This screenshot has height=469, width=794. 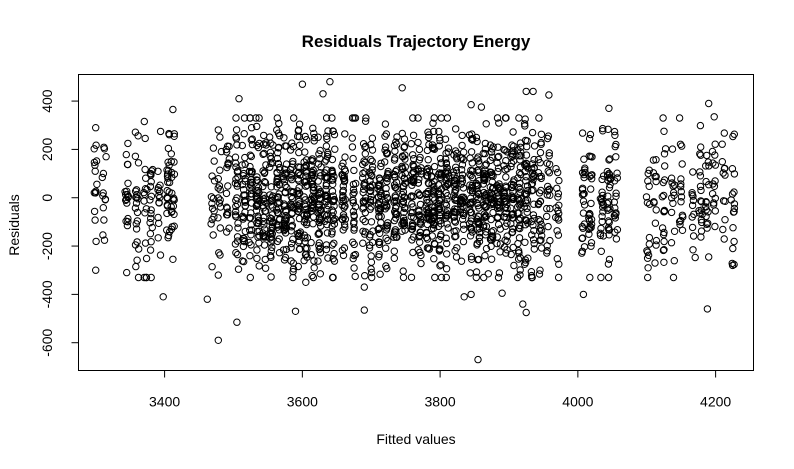 I want to click on x-tick-label: 4200, so click(x=715, y=402).